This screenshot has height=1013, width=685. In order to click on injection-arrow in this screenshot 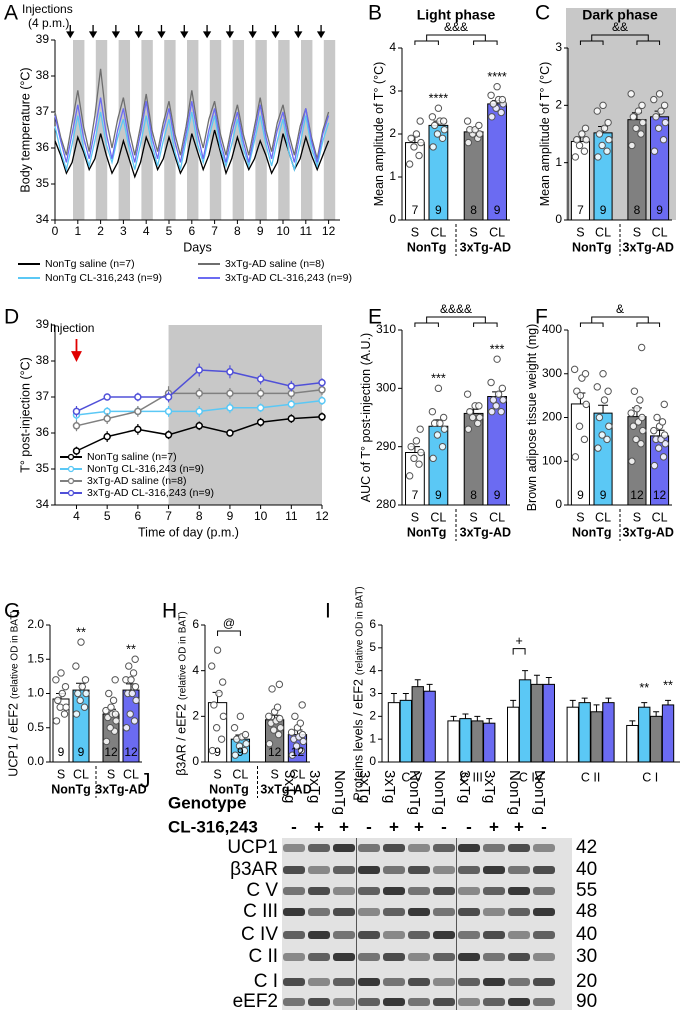, I will do `click(93, 32)`.